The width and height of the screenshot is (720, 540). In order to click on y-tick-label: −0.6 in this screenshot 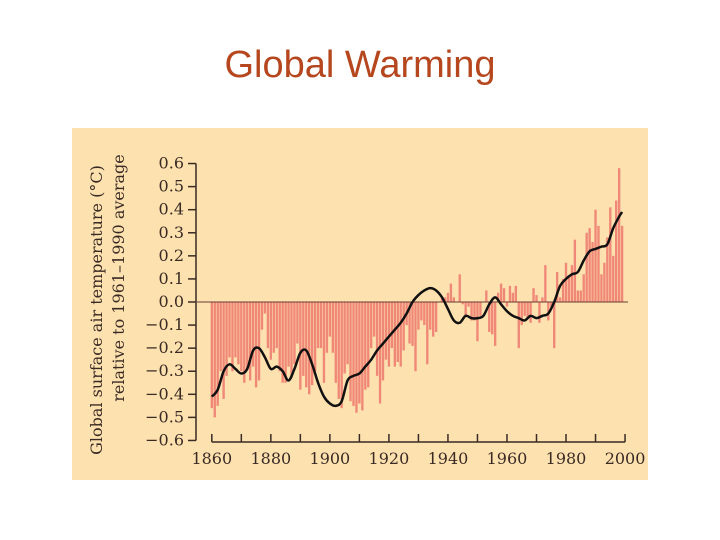, I will do `click(164, 439)`.